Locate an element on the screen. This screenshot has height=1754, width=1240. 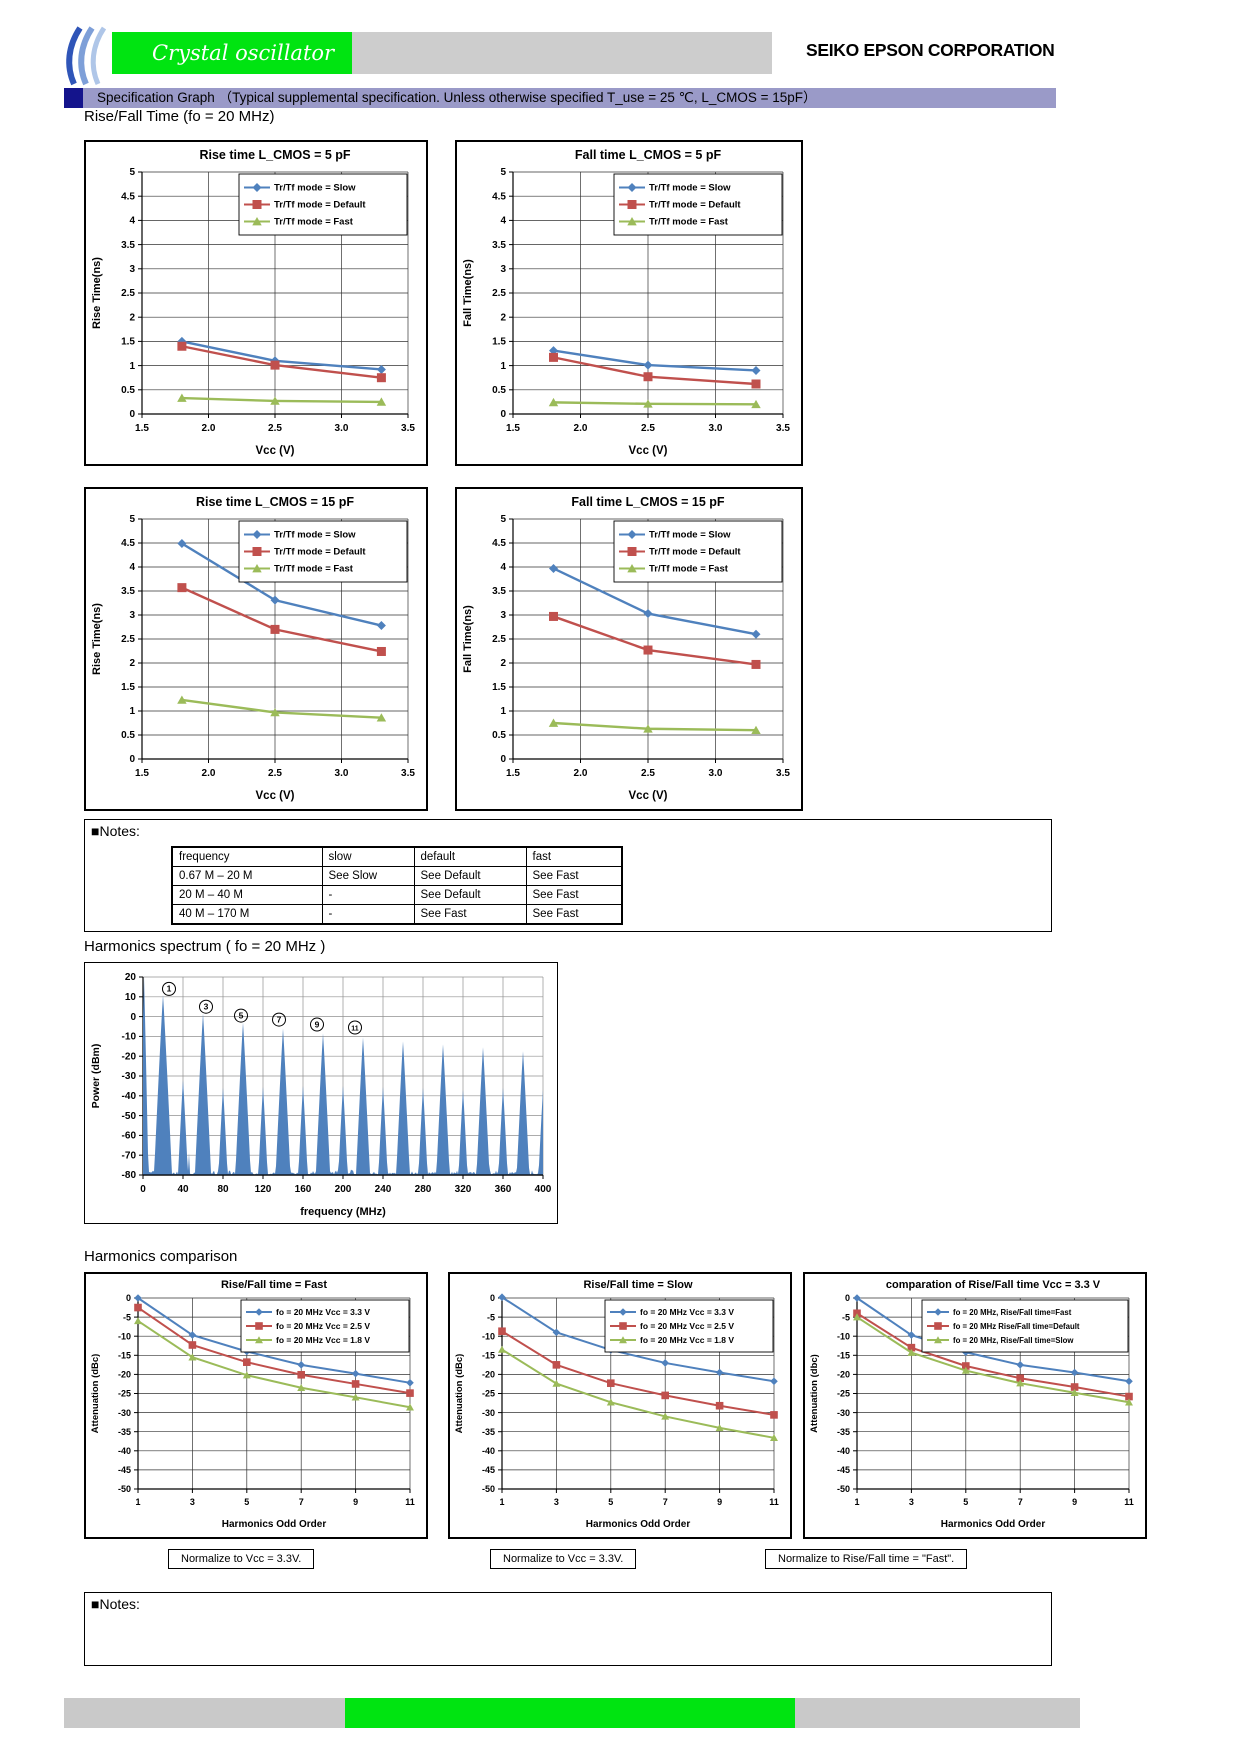
svg-text: Fall time L_CMOS = 15 pF is located at coordinates (648, 502).